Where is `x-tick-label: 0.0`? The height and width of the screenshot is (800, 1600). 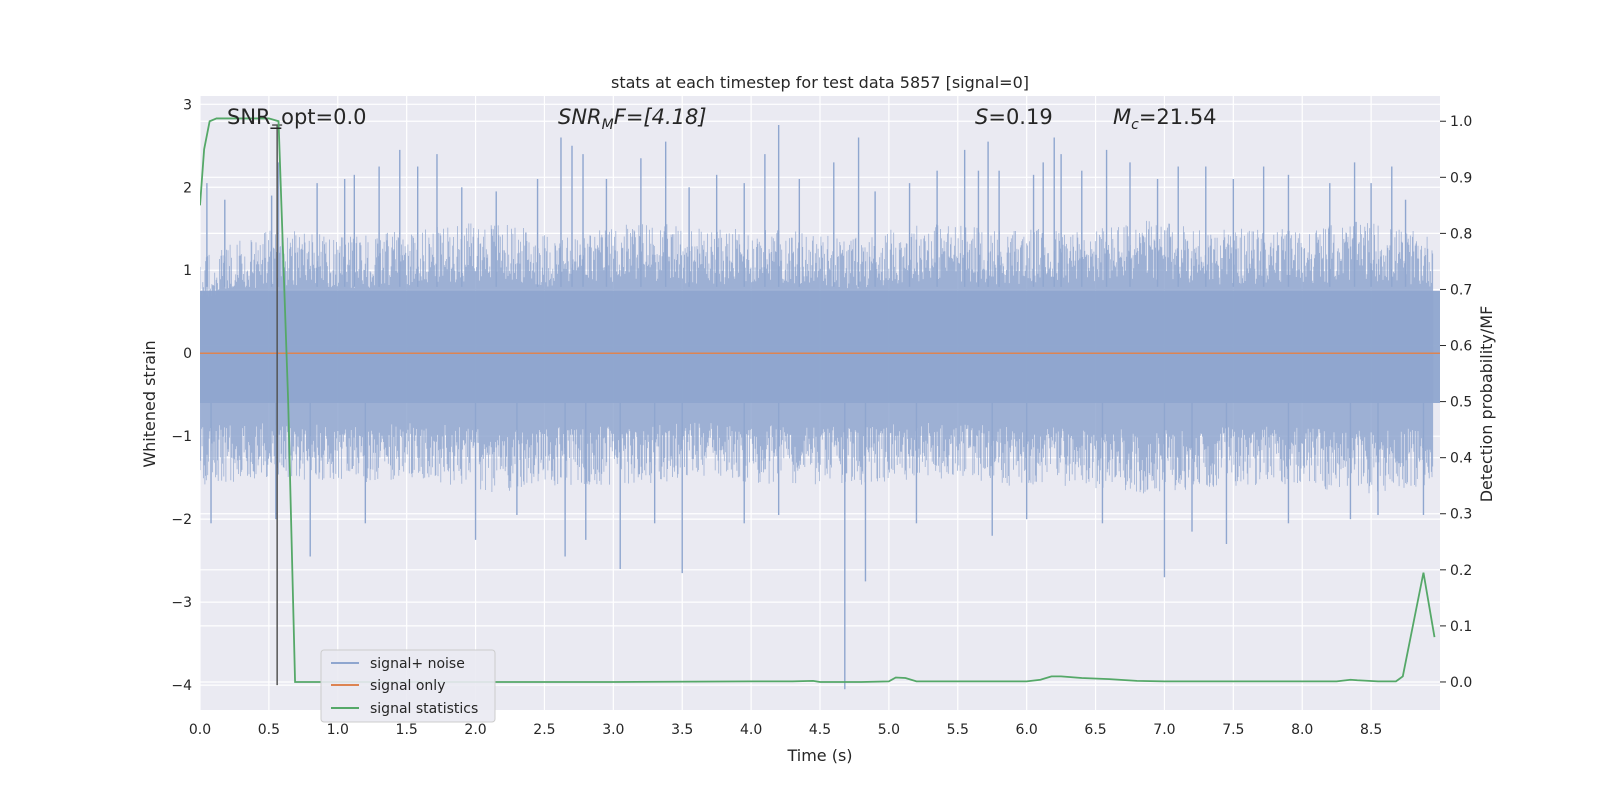
x-tick-label: 0.0 is located at coordinates (200, 730).